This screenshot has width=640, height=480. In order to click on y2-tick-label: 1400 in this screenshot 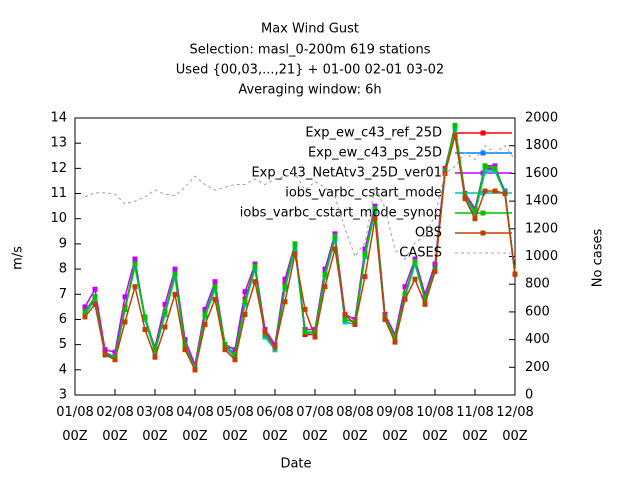, I will do `click(541, 201)`.